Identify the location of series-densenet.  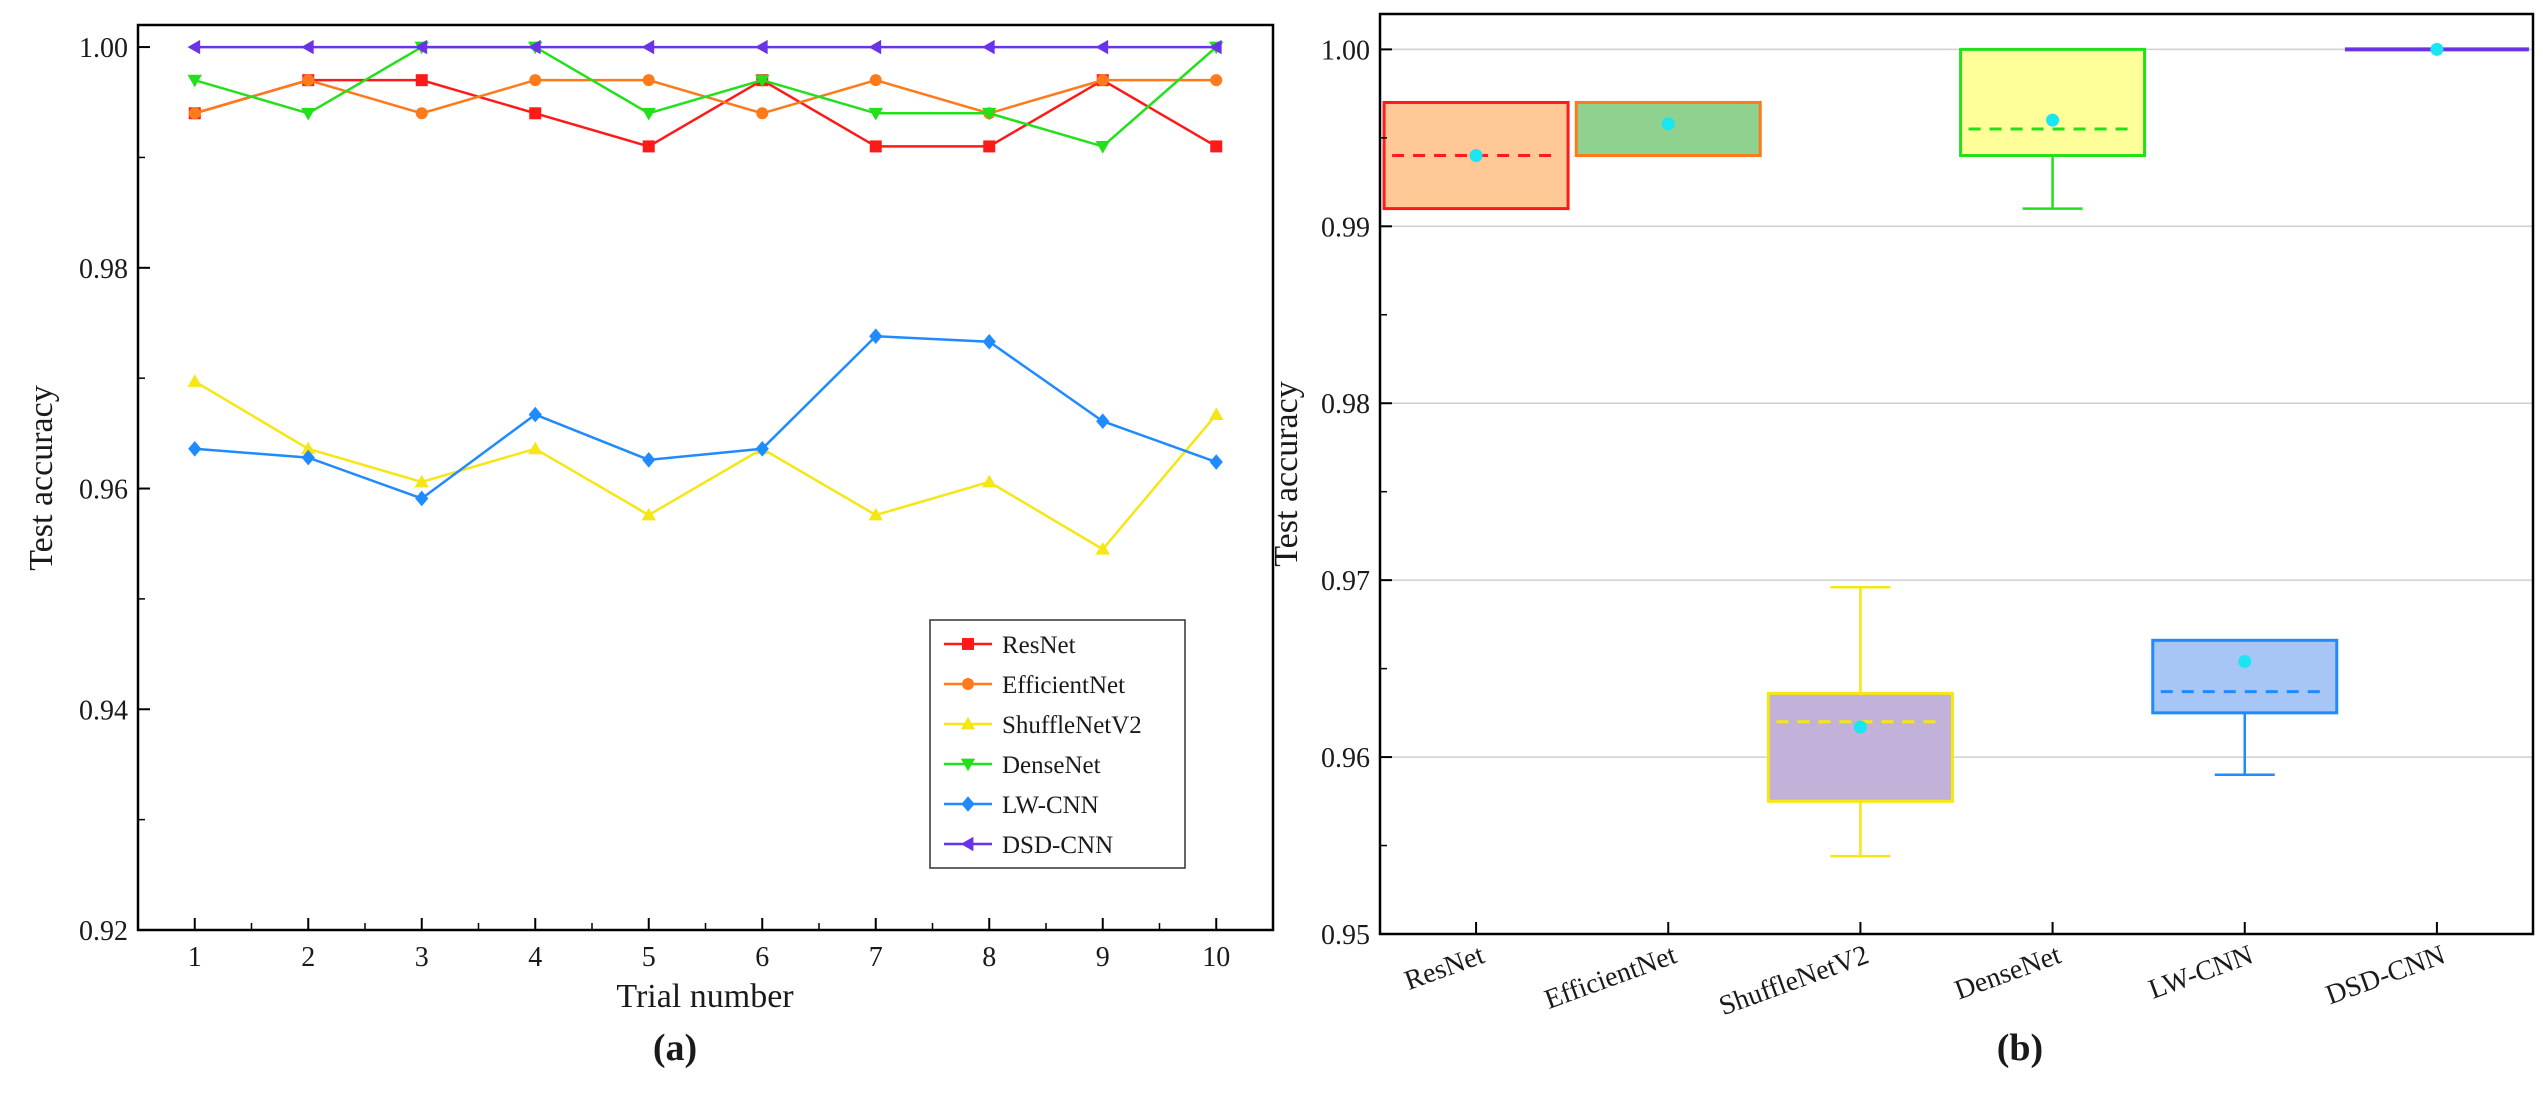
(705, 97).